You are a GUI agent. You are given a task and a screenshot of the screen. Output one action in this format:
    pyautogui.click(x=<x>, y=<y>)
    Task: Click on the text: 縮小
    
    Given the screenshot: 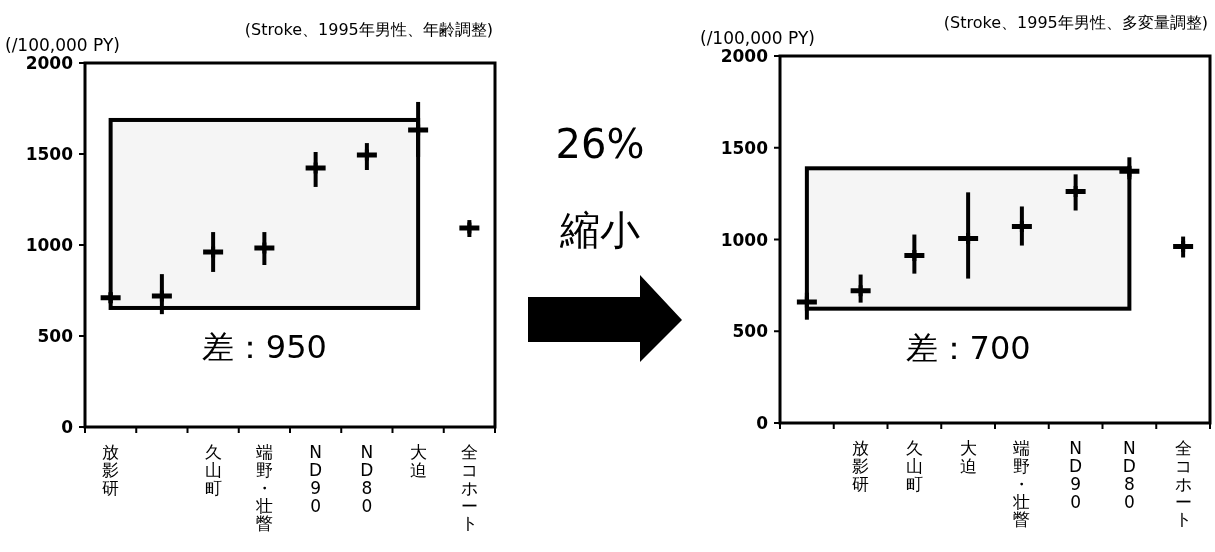 What is the action you would take?
    pyautogui.click(x=599, y=230)
    